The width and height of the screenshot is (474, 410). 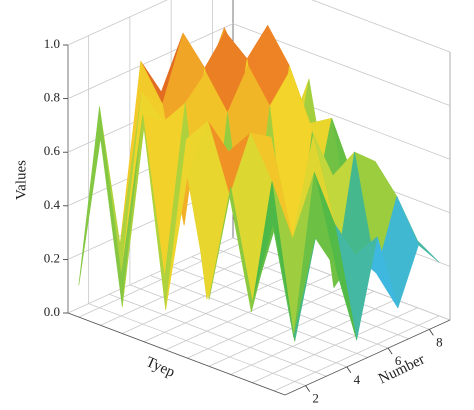 I want to click on z-tick-label: 0.6, so click(x=52, y=150).